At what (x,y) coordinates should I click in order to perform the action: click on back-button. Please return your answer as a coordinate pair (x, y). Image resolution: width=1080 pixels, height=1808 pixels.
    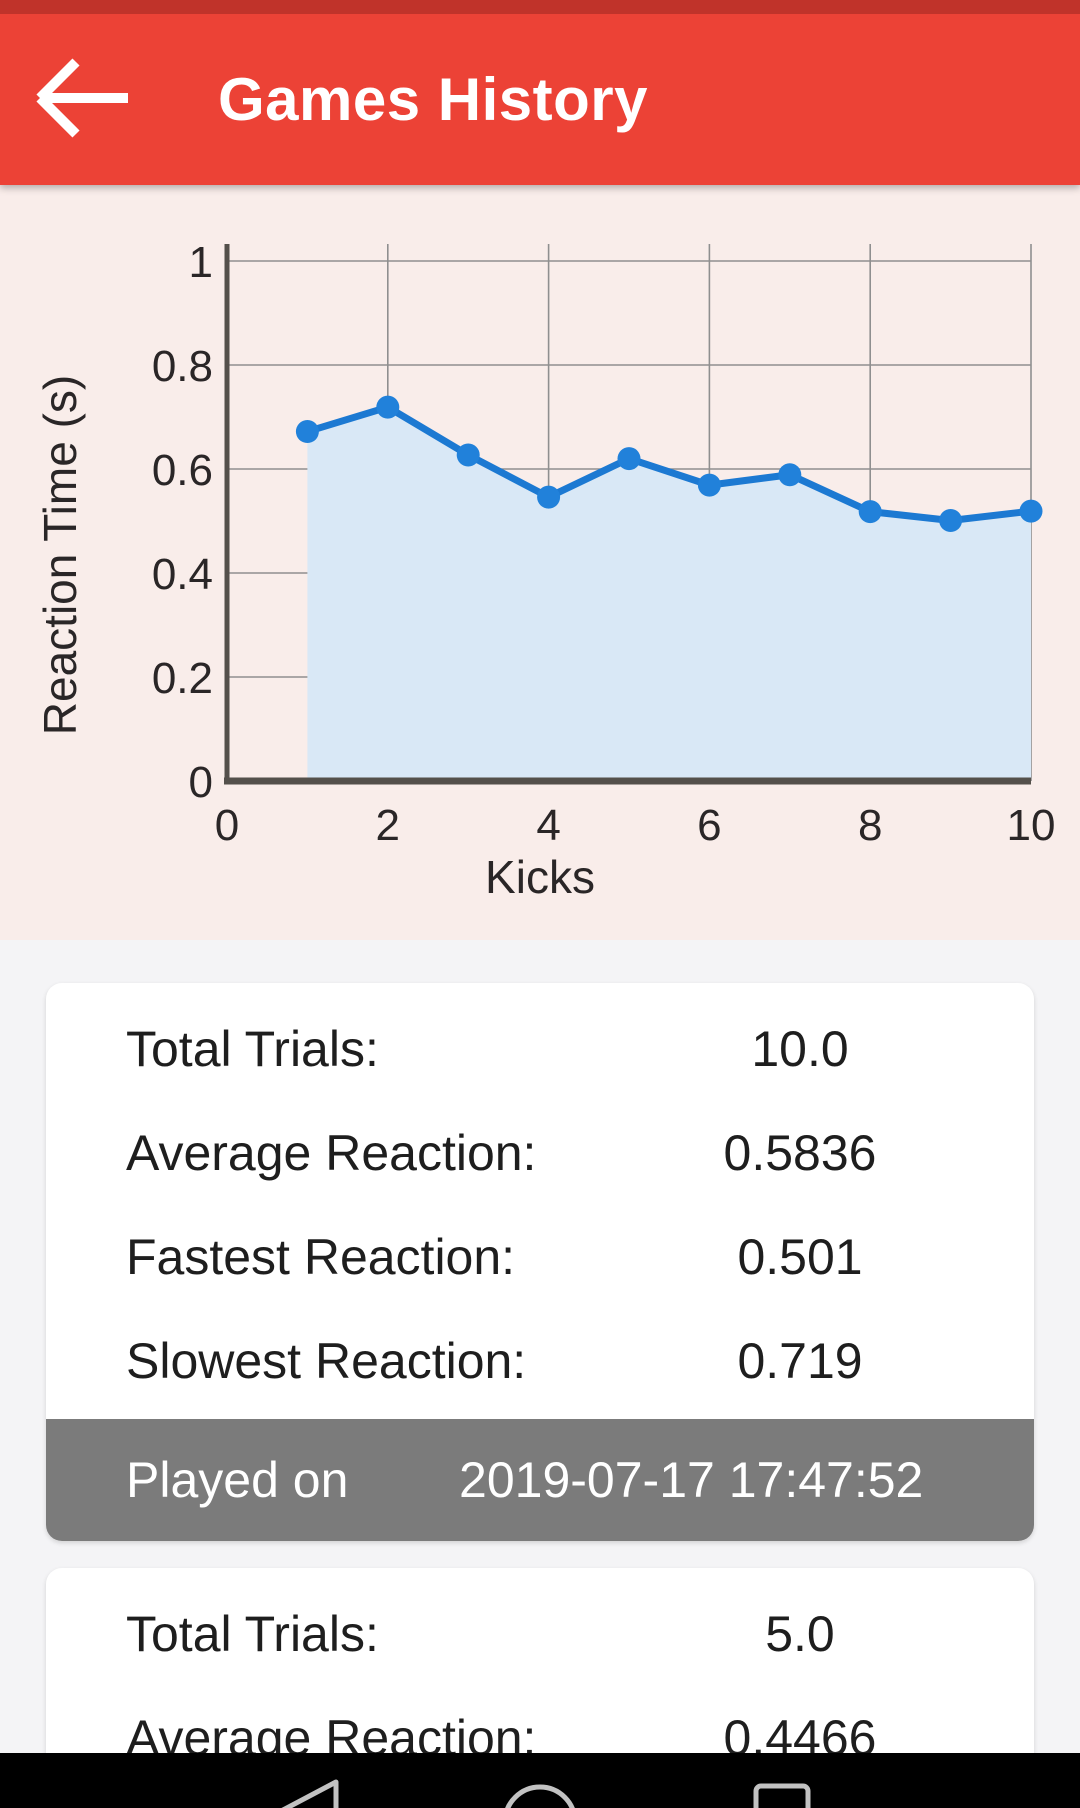
    Looking at the image, I should click on (80, 99).